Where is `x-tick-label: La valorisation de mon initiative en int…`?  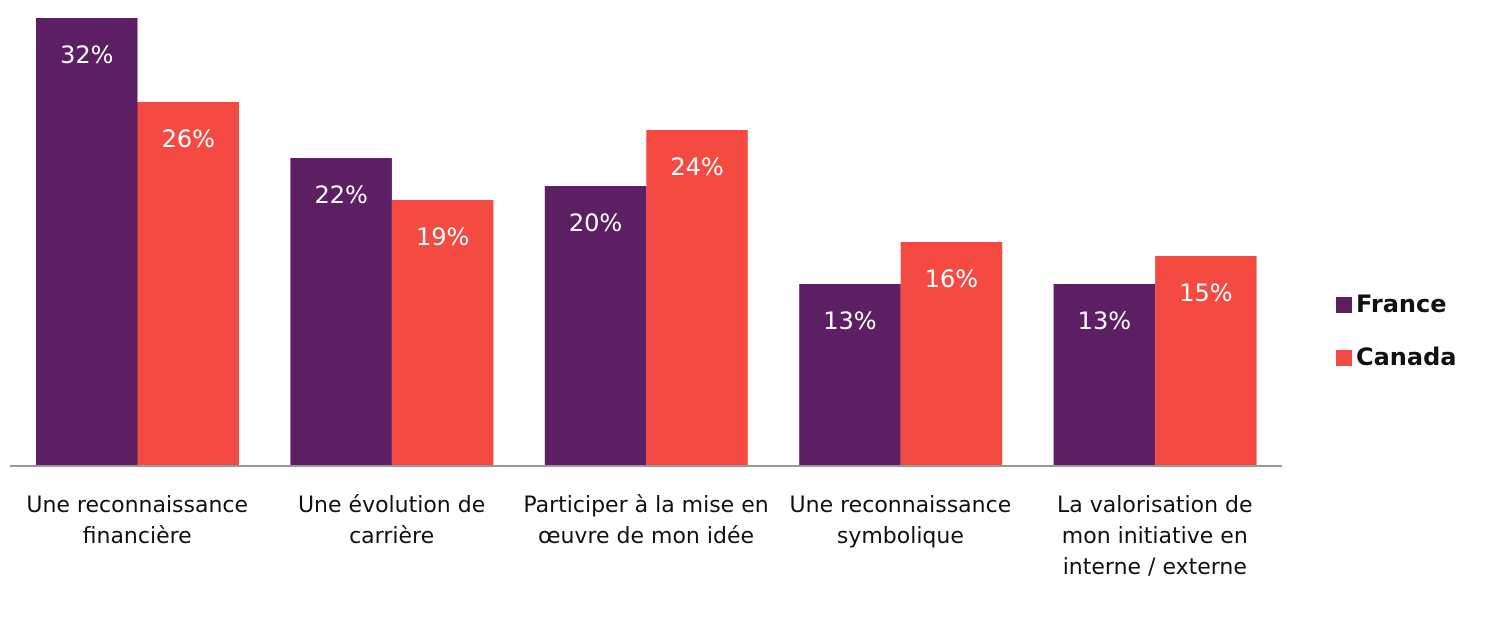
x-tick-label: La valorisation de mon initiative en int… is located at coordinates (1155, 536).